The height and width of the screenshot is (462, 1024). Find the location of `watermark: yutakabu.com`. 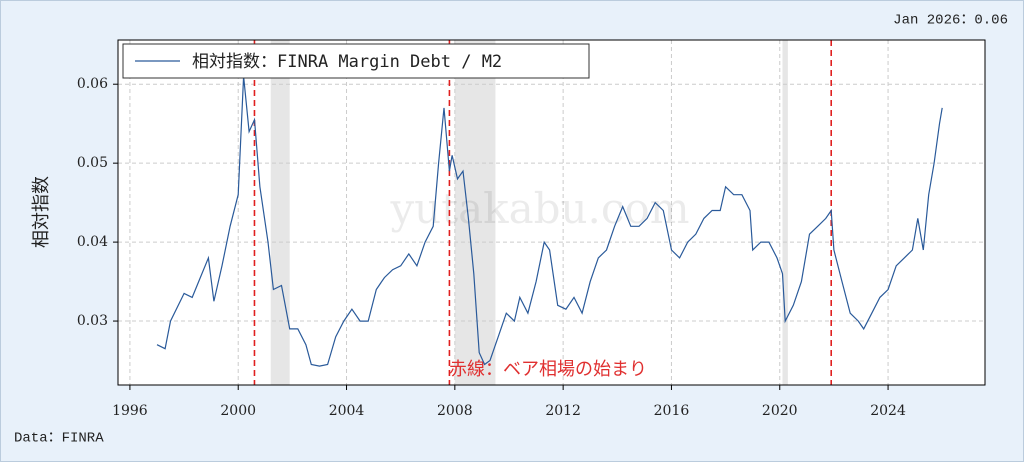

watermark: yutakabu.com is located at coordinates (539, 208).